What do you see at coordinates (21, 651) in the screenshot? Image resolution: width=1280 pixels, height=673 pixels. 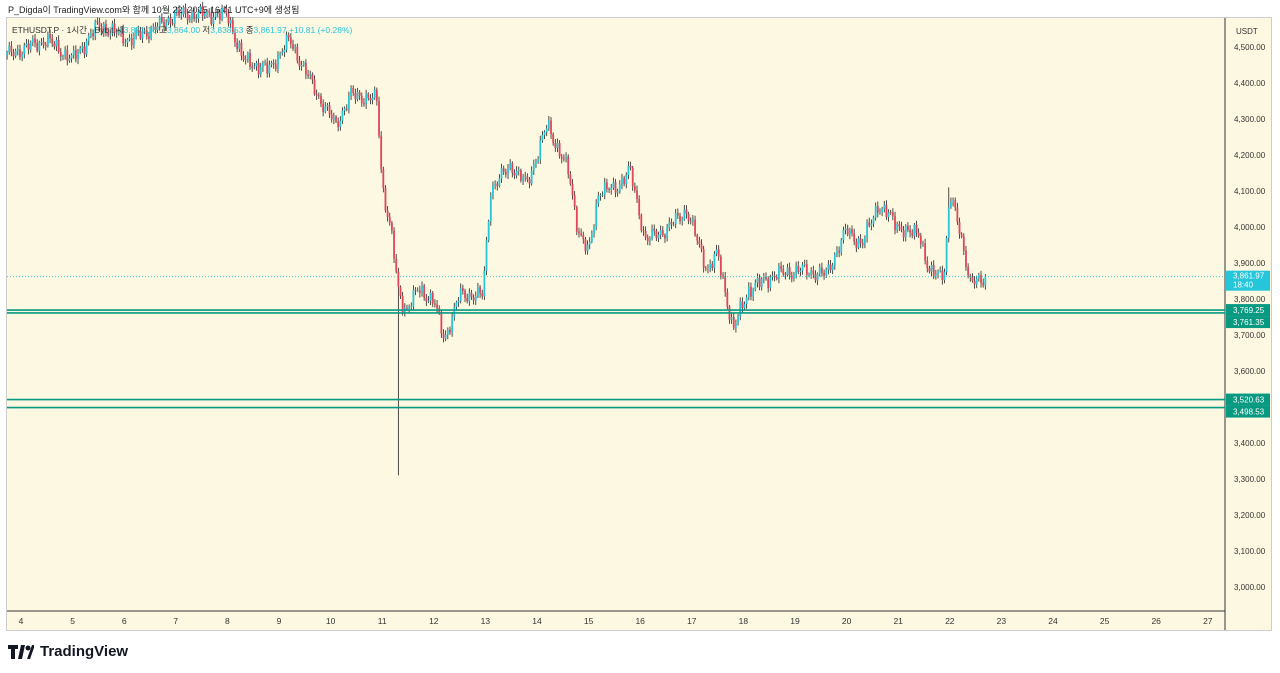 I see `tradingview-logo-icon` at bounding box center [21, 651].